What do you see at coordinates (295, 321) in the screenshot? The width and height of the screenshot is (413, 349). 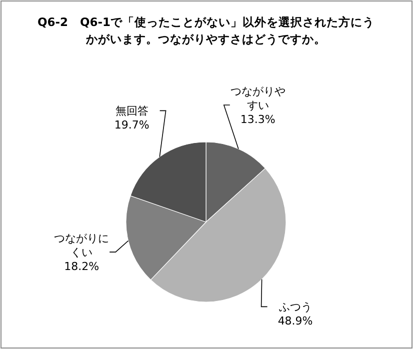 I see `data-label: 48.9%` at bounding box center [295, 321].